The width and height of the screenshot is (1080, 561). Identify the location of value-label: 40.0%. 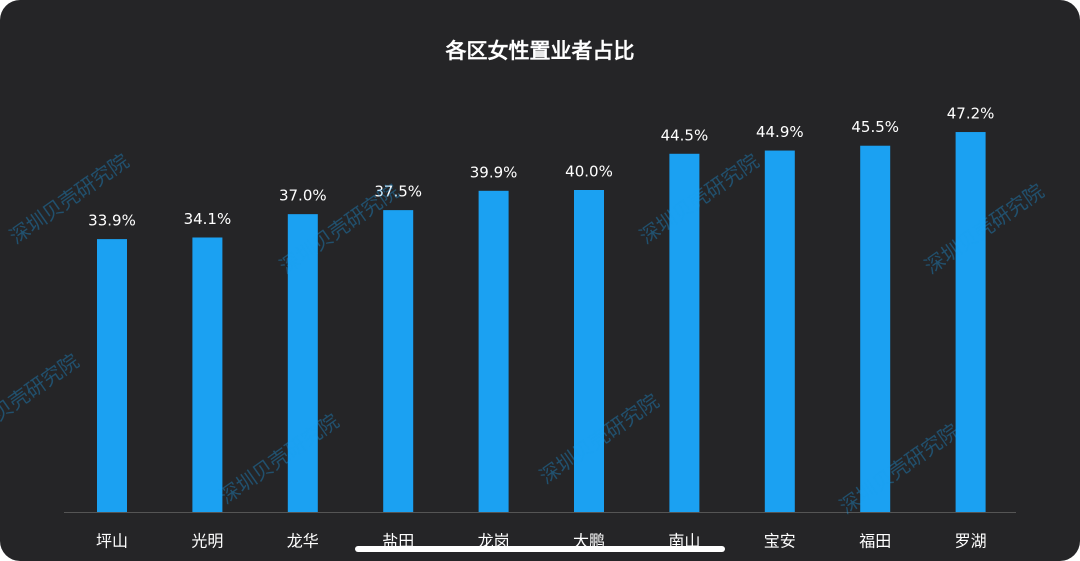
(589, 172).